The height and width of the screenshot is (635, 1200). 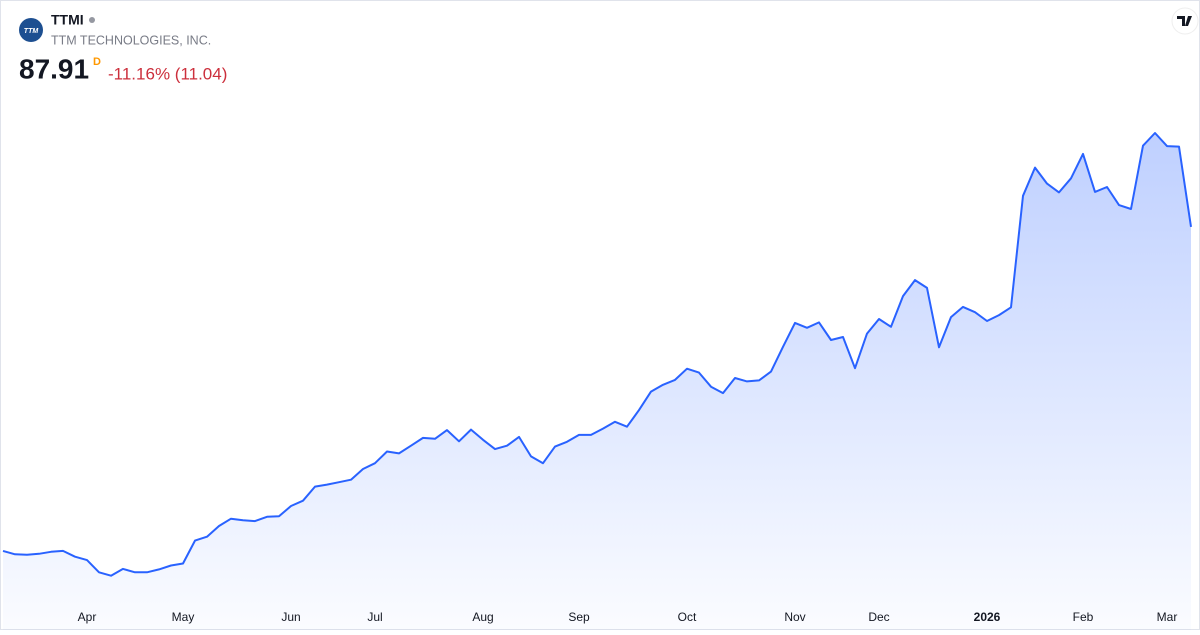 What do you see at coordinates (183, 617) in the screenshot?
I see `x-tick-label: May` at bounding box center [183, 617].